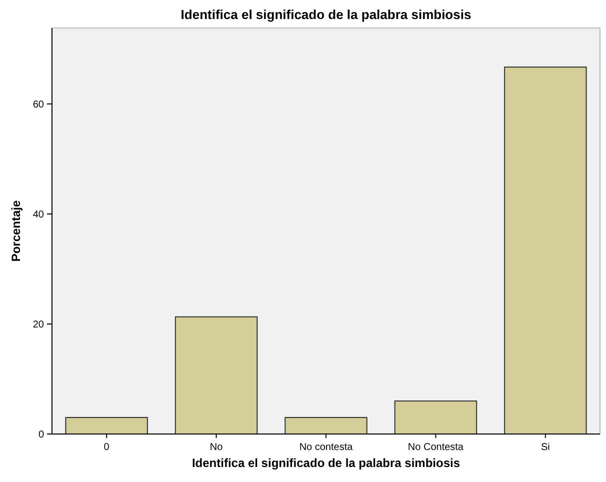 This screenshot has width=606, height=482. Describe the element at coordinates (16, 231) in the screenshot. I see `y-axis-title: Porcentaje` at that location.